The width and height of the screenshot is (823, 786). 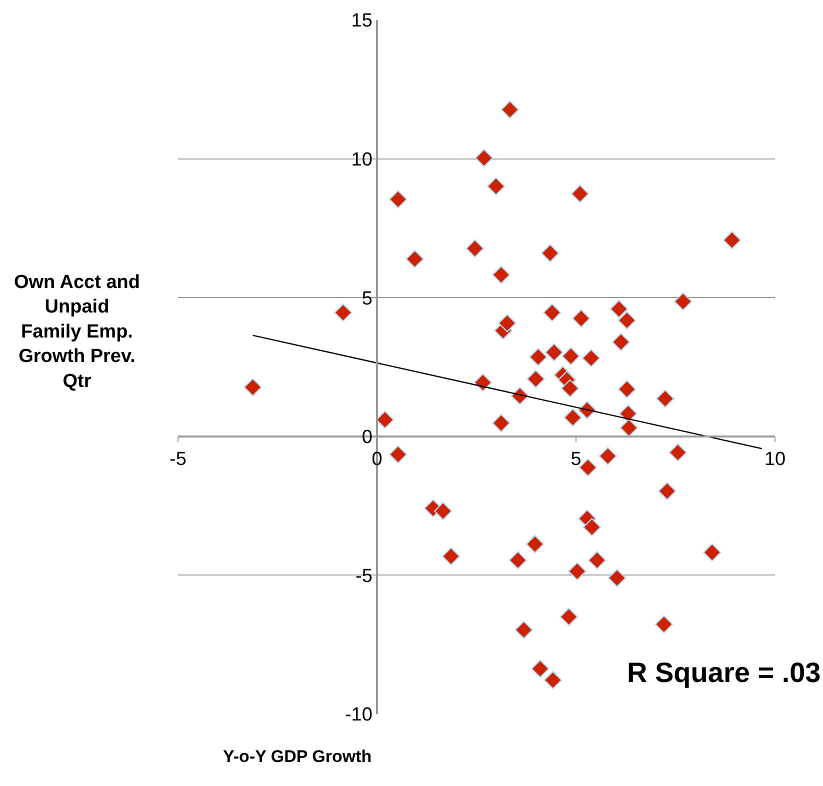 What do you see at coordinates (297, 756) in the screenshot?
I see `x-axis-title: Y-o-Y GDP Growth` at bounding box center [297, 756].